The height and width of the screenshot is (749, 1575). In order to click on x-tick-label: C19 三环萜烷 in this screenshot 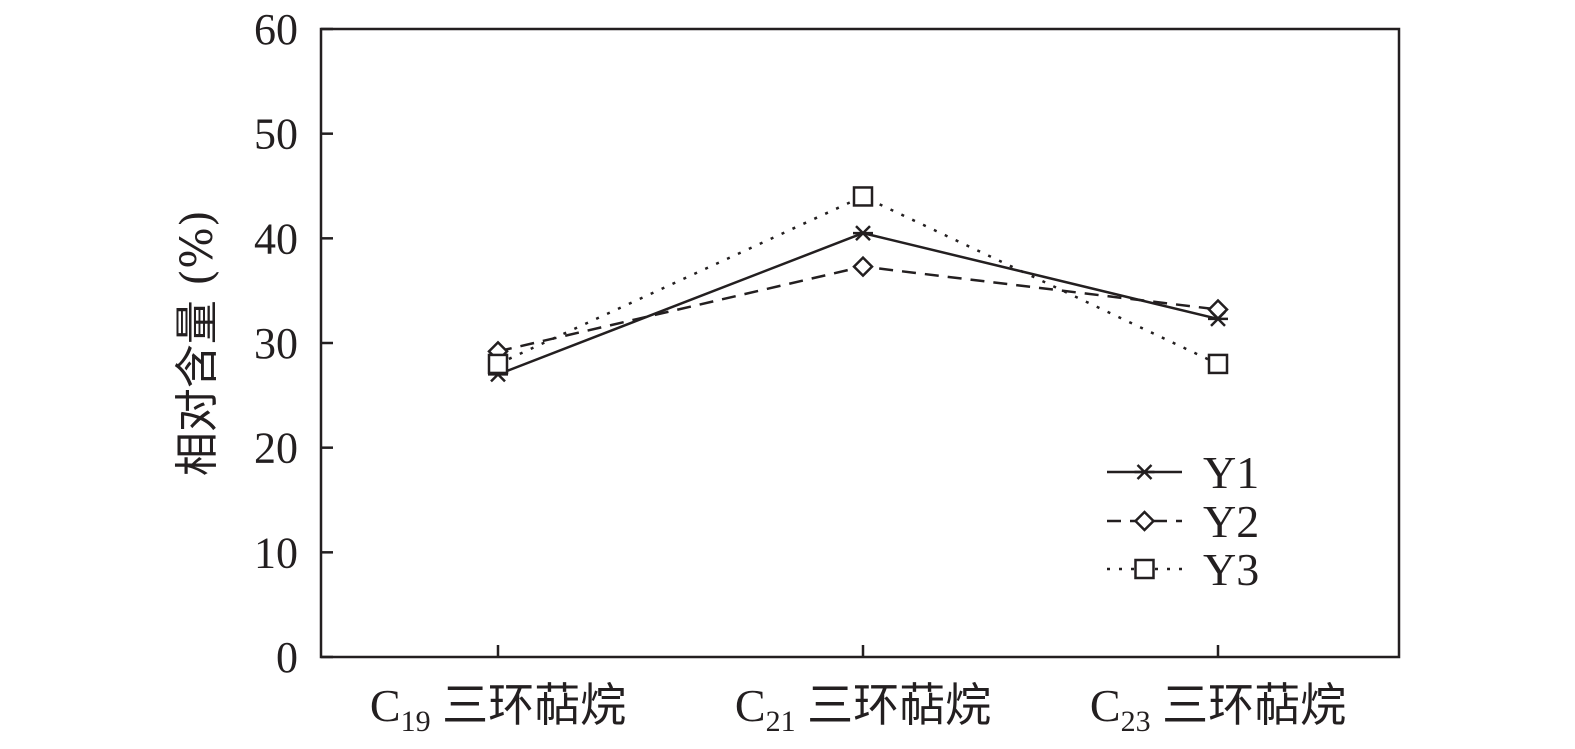, I will do `click(498, 709)`.